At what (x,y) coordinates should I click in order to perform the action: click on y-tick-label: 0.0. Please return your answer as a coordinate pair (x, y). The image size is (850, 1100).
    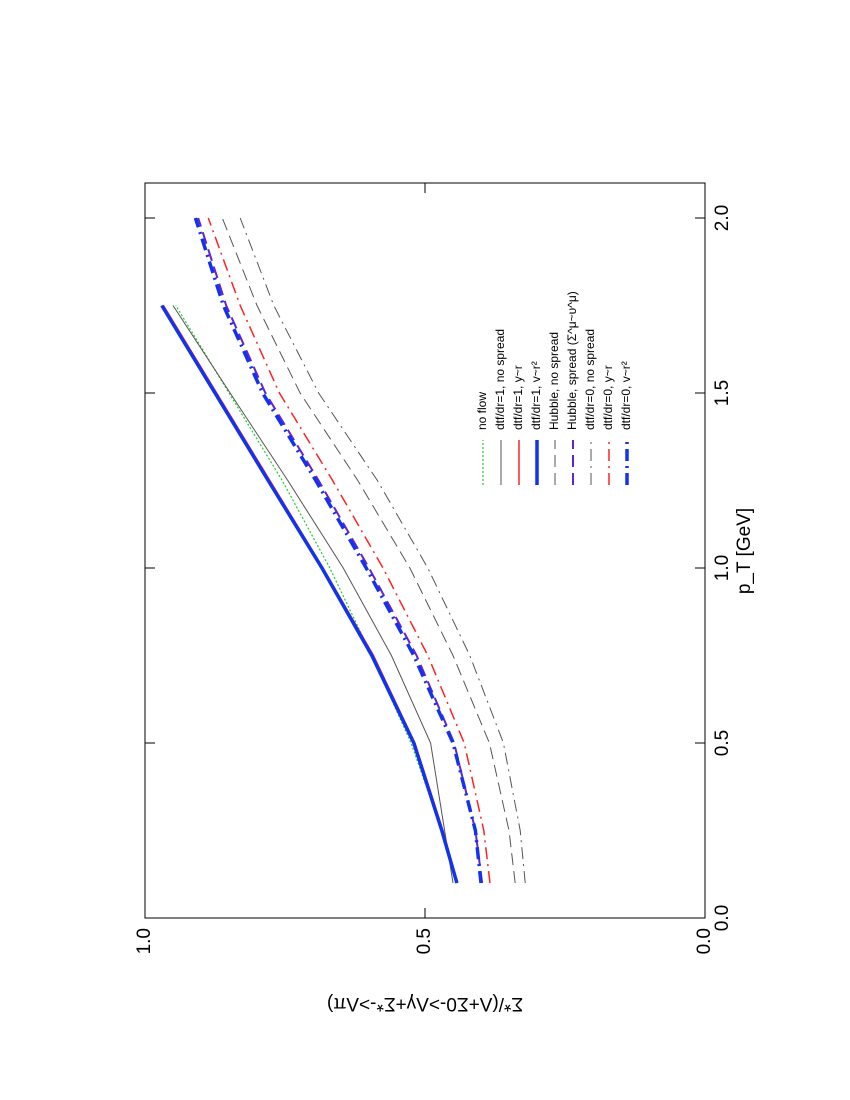
    Looking at the image, I should click on (704, 941).